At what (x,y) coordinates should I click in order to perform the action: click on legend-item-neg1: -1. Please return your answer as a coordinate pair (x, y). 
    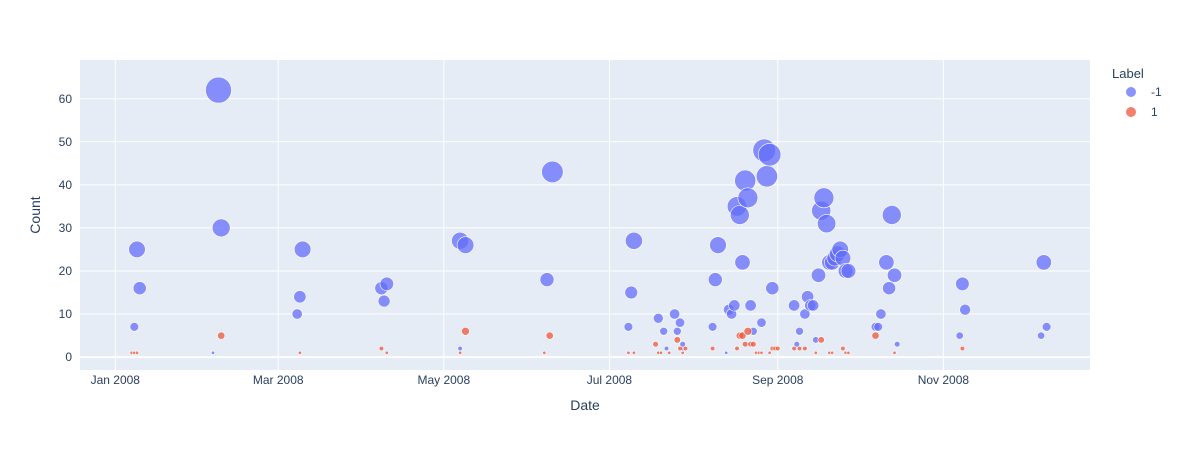
    Looking at the image, I should click on (1144, 92).